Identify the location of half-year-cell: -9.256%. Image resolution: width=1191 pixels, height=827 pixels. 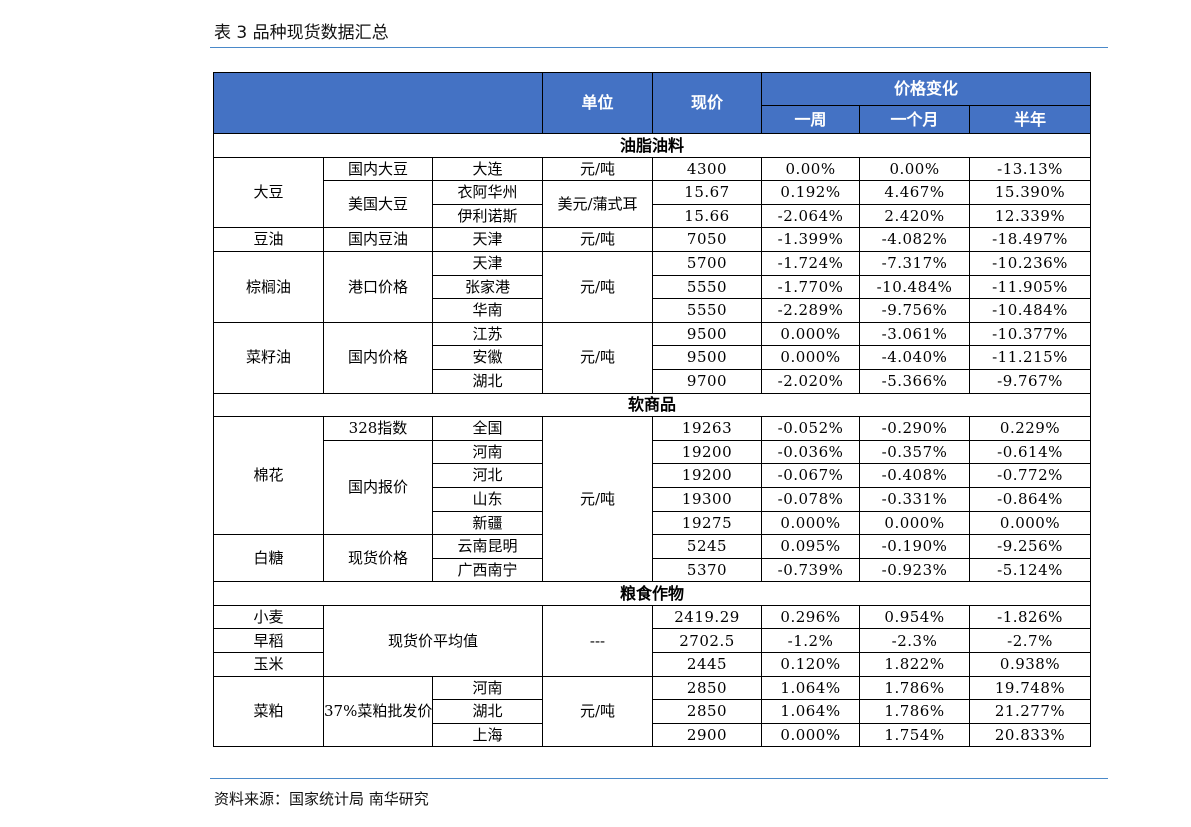
(1030, 546).